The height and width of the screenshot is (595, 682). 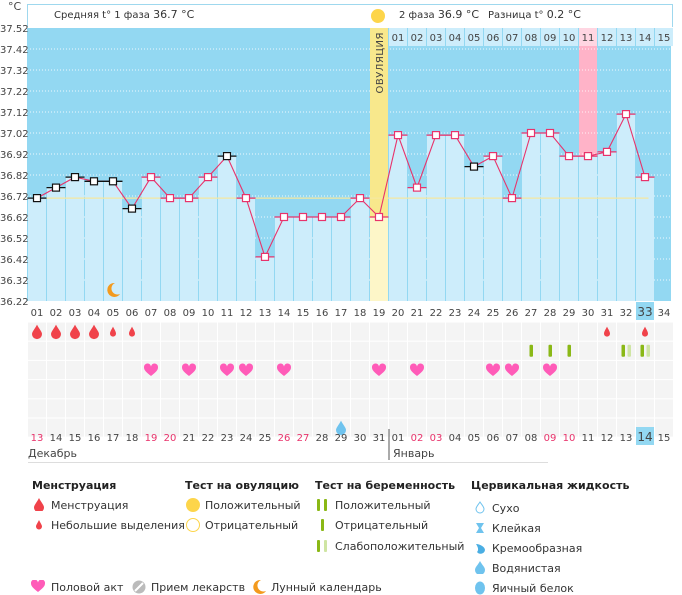 What do you see at coordinates (14, 197) in the screenshot?
I see `y-tick-label: 36.72` at bounding box center [14, 197].